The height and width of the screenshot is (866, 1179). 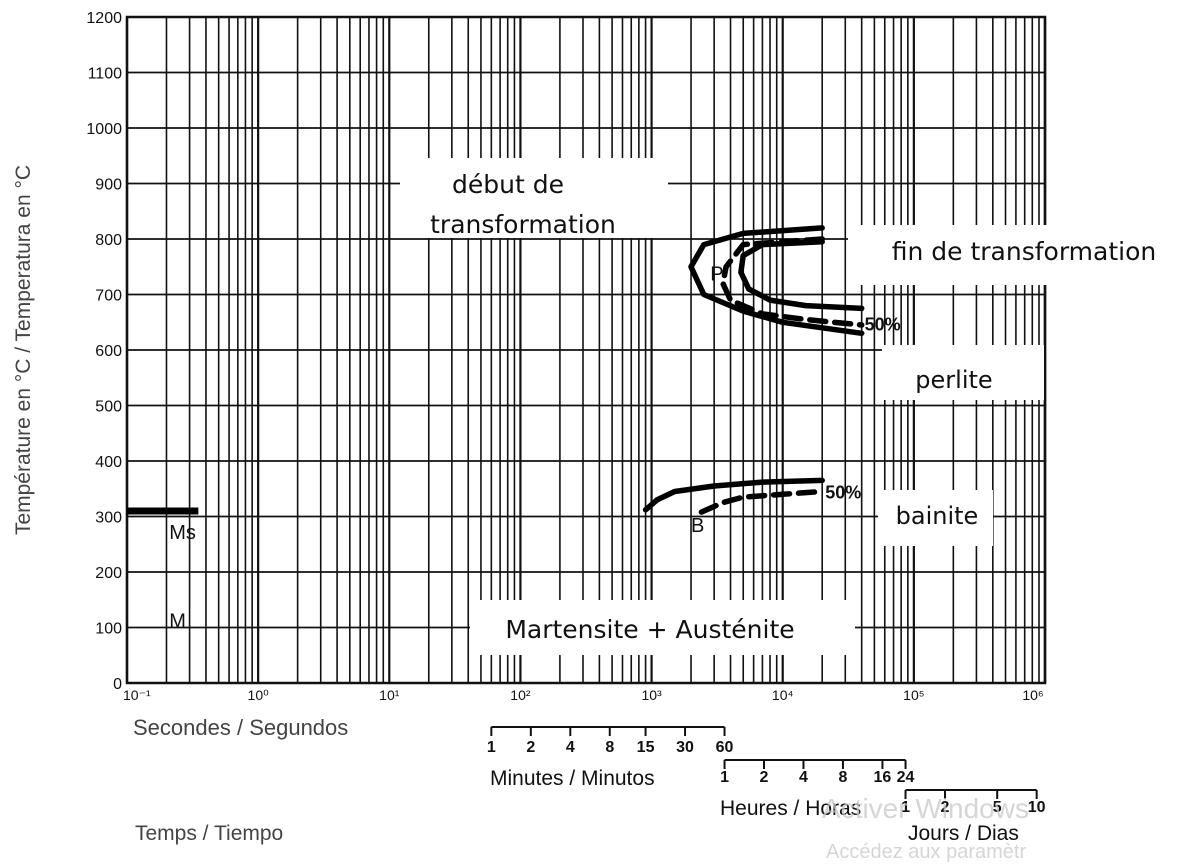 I want to click on debut-label-line2: transformation, so click(x=523, y=224).